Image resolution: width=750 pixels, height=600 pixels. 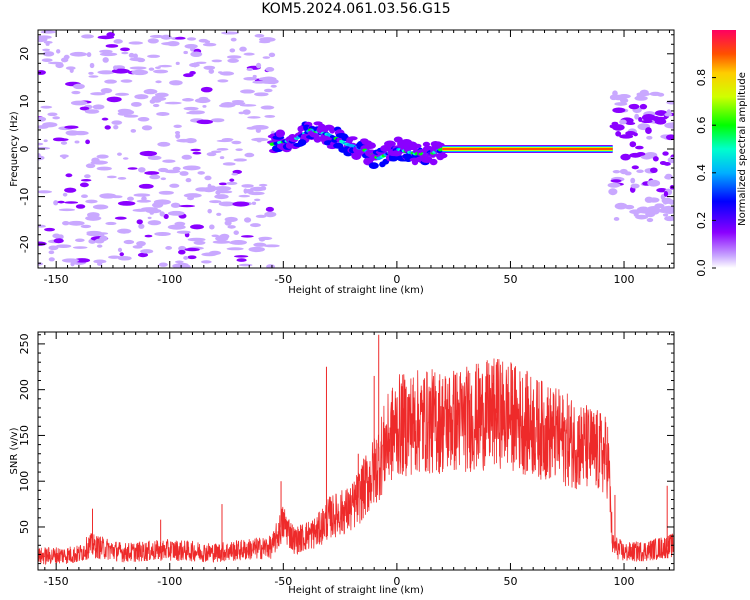 I want to click on page-title: KOM5.2024.061.03.56.G15, so click(x=356, y=9).